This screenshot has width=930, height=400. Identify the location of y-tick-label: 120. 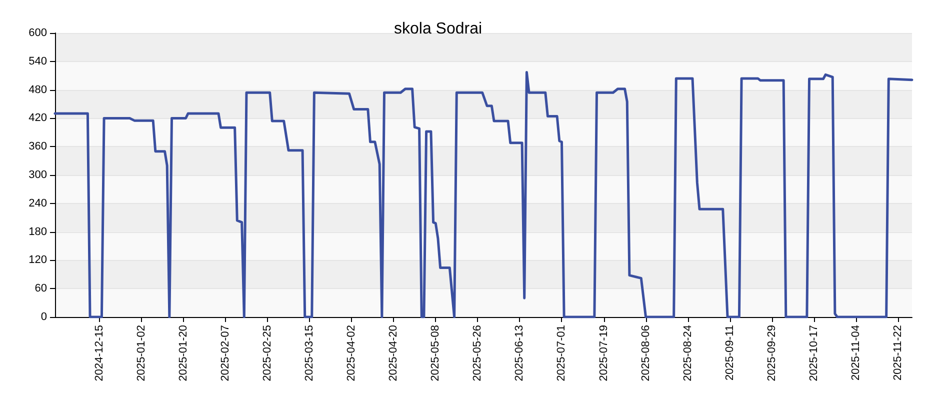
(37, 260).